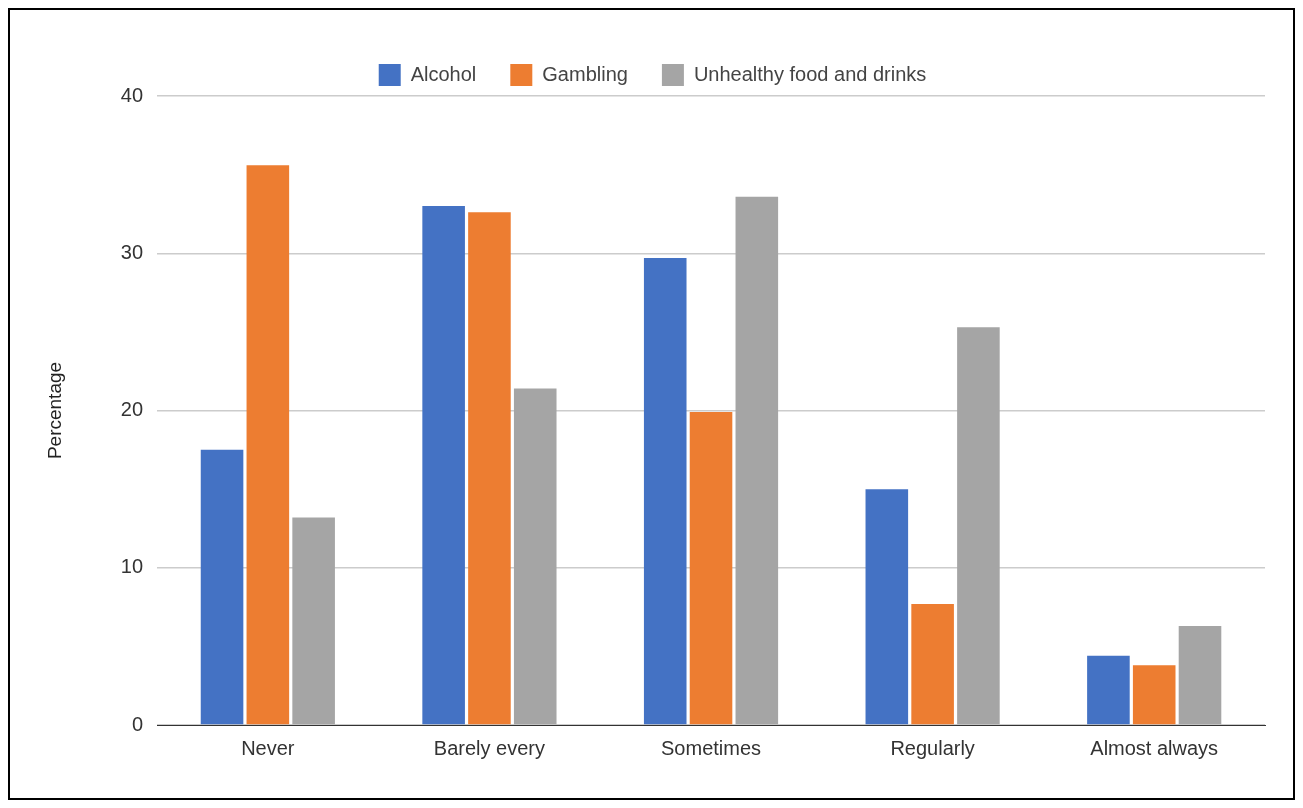 The width and height of the screenshot is (1303, 808). What do you see at coordinates (932, 747) in the screenshot?
I see `x-tick-label: Regularly` at bounding box center [932, 747].